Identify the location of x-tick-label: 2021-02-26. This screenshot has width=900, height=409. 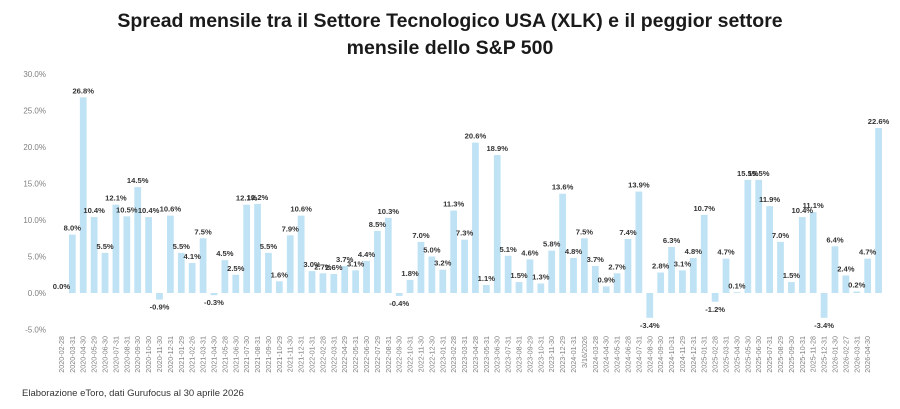
(192, 354).